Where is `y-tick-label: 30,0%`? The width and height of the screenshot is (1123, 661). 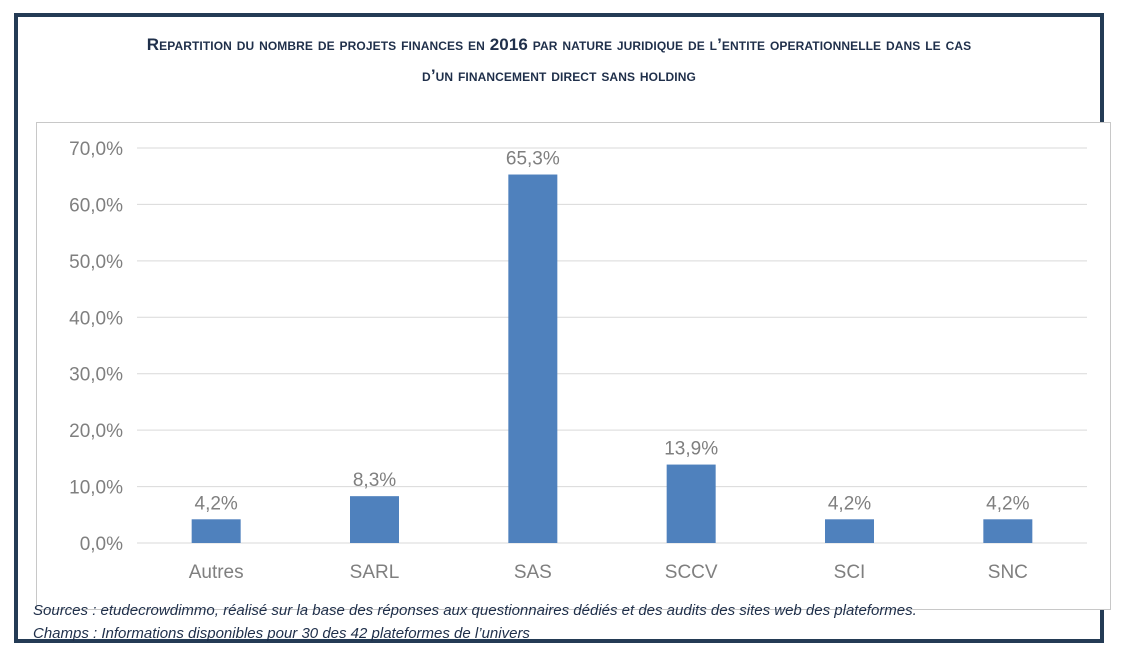 y-tick-label: 30,0% is located at coordinates (96, 375).